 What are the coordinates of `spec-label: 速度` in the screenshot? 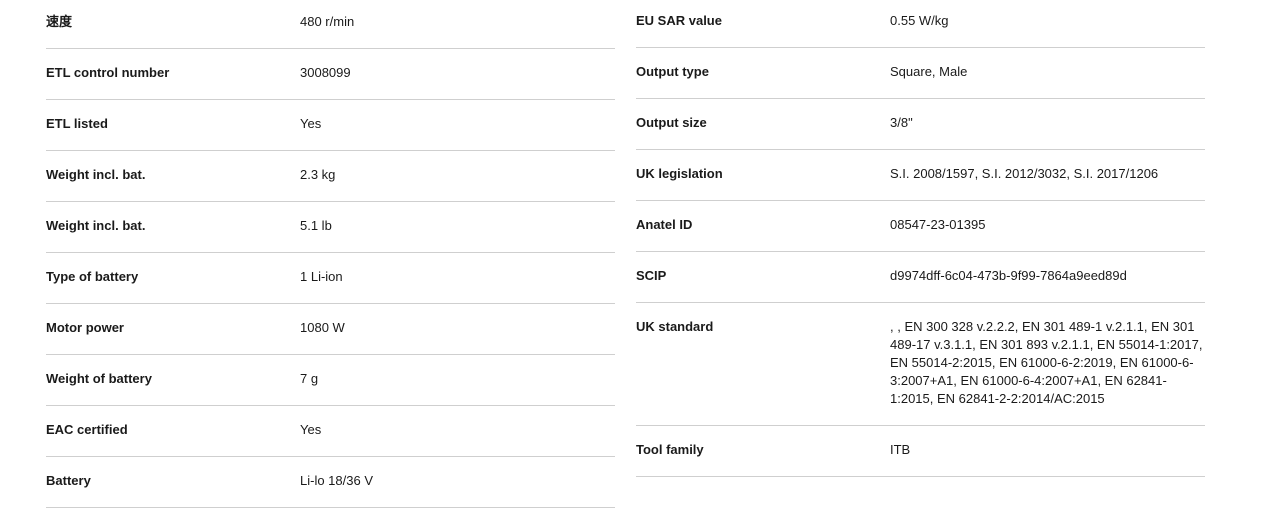 It's located at (59, 21).